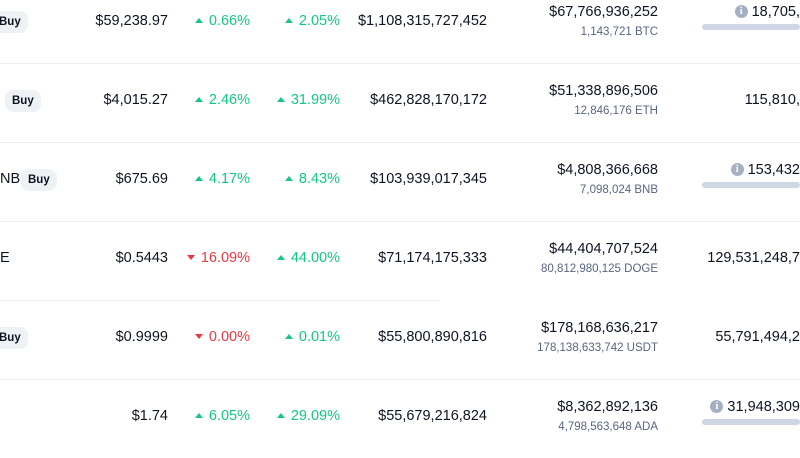  Describe the element at coordinates (141, 258) in the screenshot. I see `price: $0.5443` at that location.